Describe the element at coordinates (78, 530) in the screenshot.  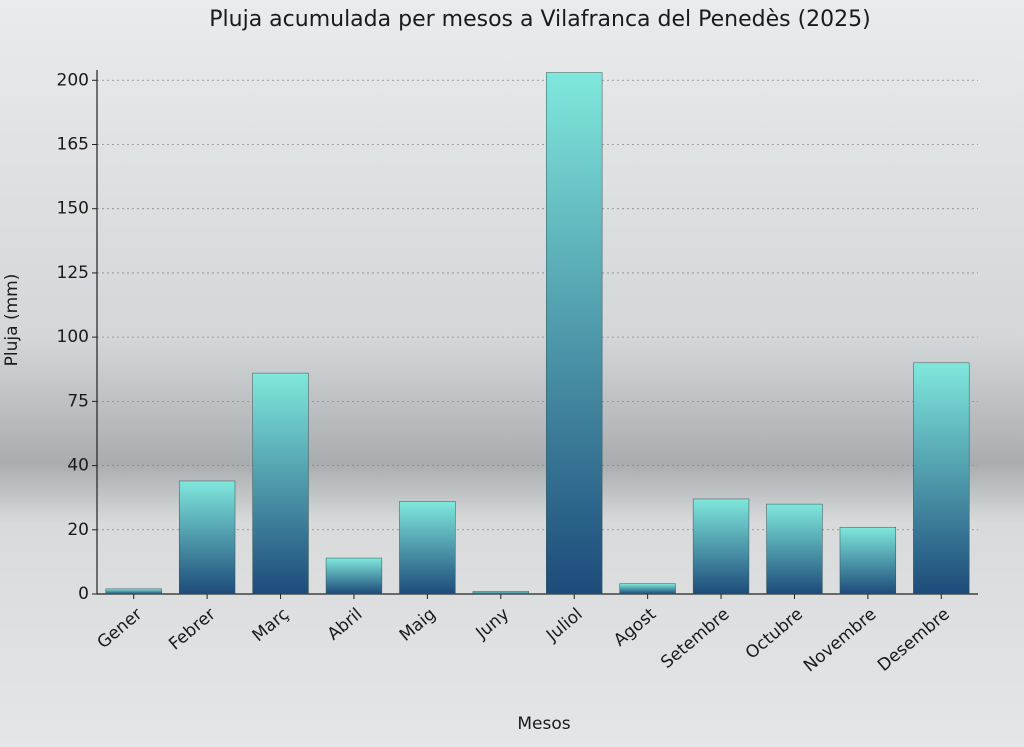
I see `y-tick-label: 20` at that location.